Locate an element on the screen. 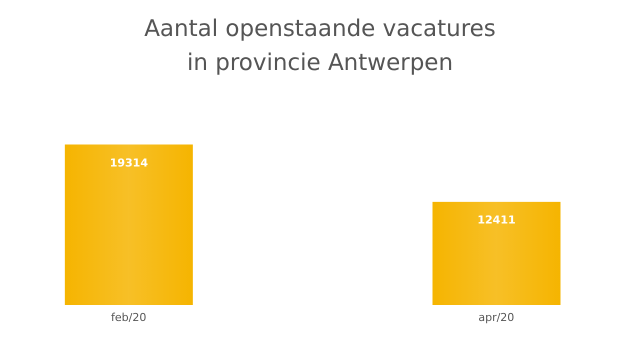 The image size is (640, 360). data-label: 19314 is located at coordinates (129, 163).